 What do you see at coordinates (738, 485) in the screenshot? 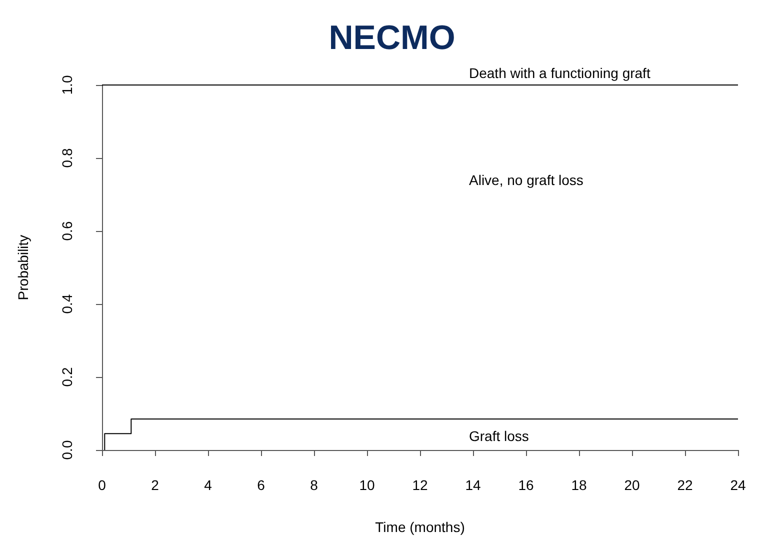
I see `x-tick-label: 24` at bounding box center [738, 485].